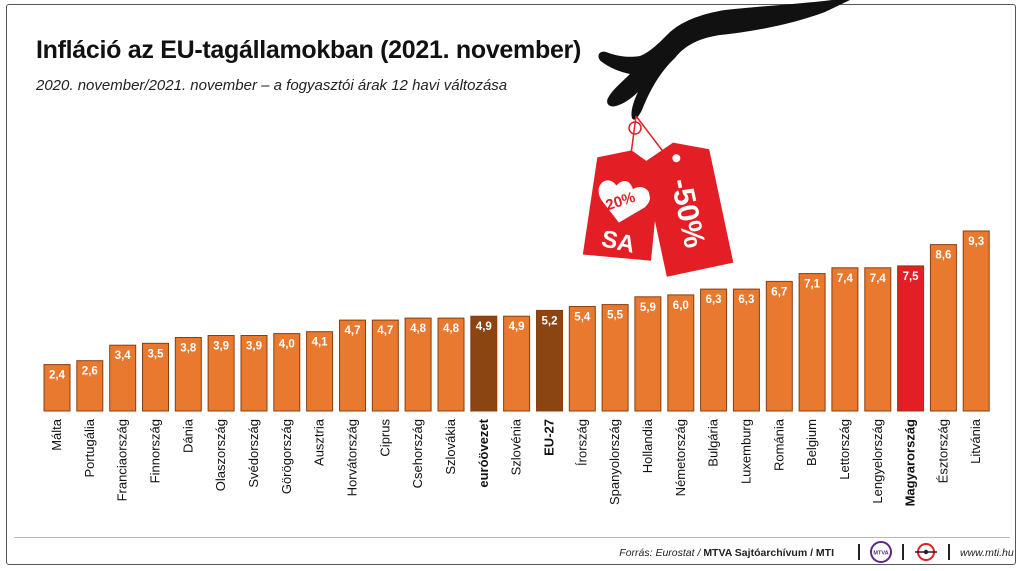  Describe the element at coordinates (188, 349) in the screenshot. I see `bar-value-label: 3,8` at that location.